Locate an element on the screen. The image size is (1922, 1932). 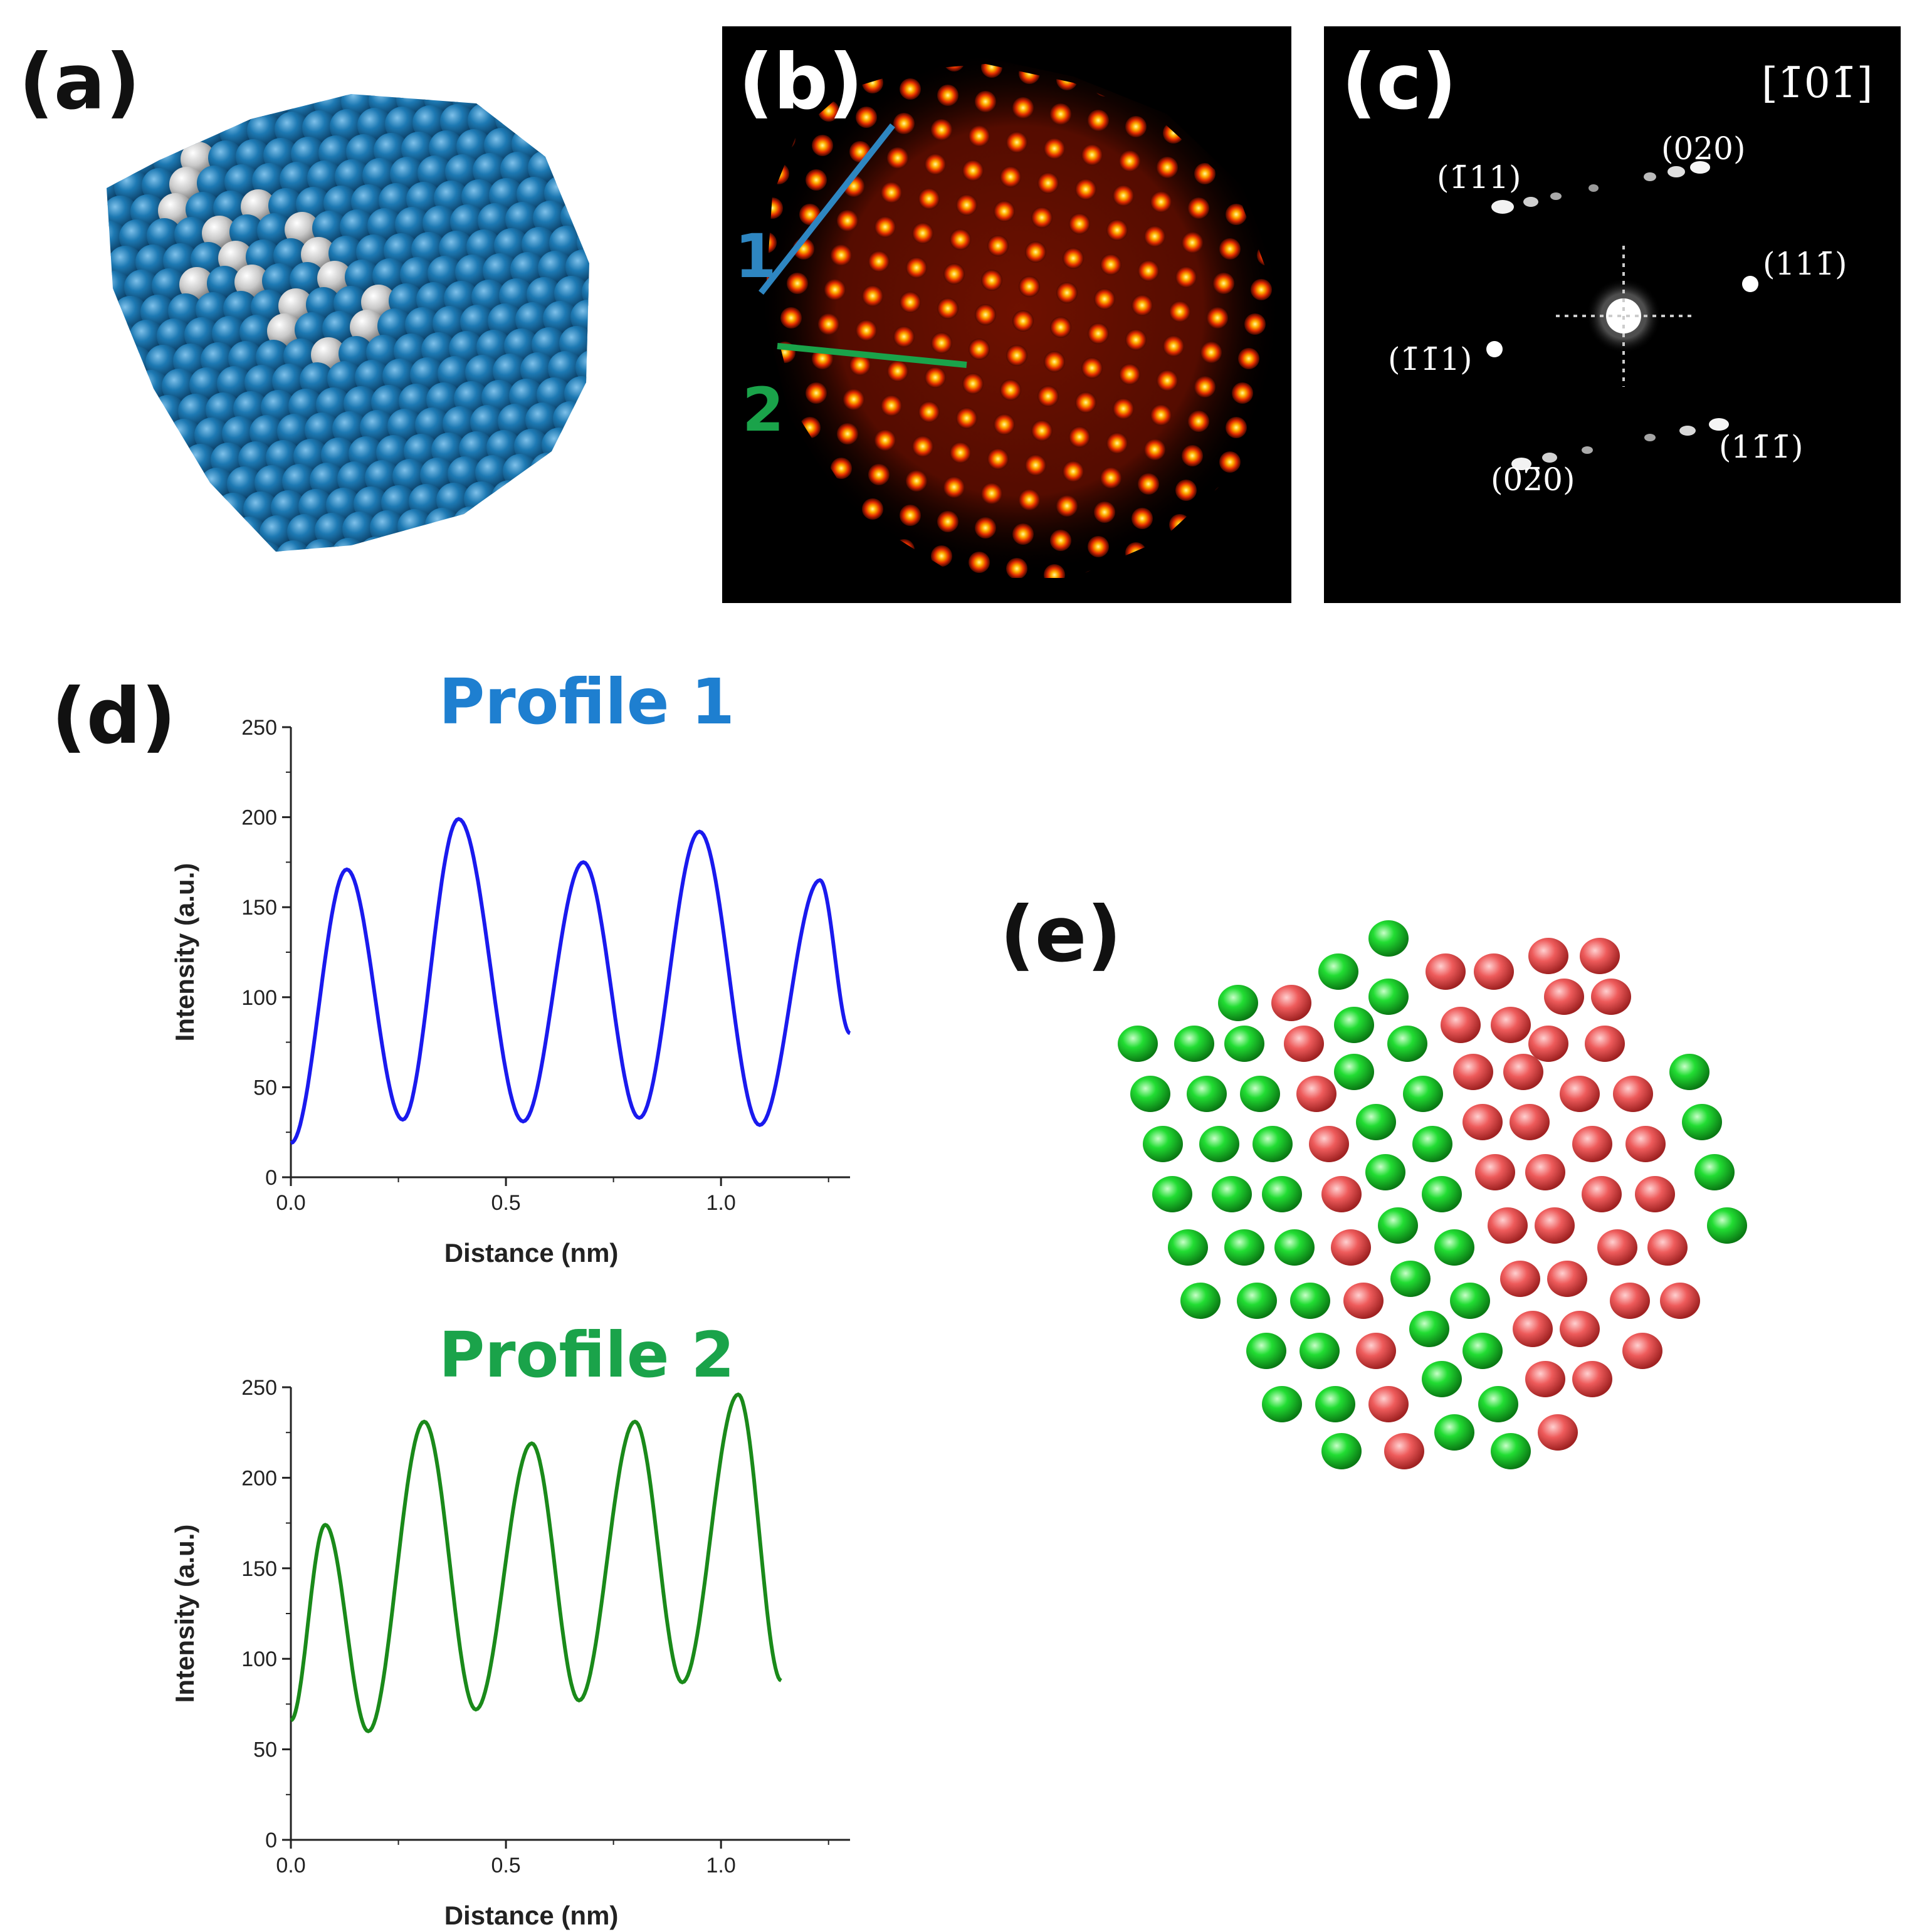
y-axis-title: Intensity (a.u.) is located at coordinates (184, 1614).